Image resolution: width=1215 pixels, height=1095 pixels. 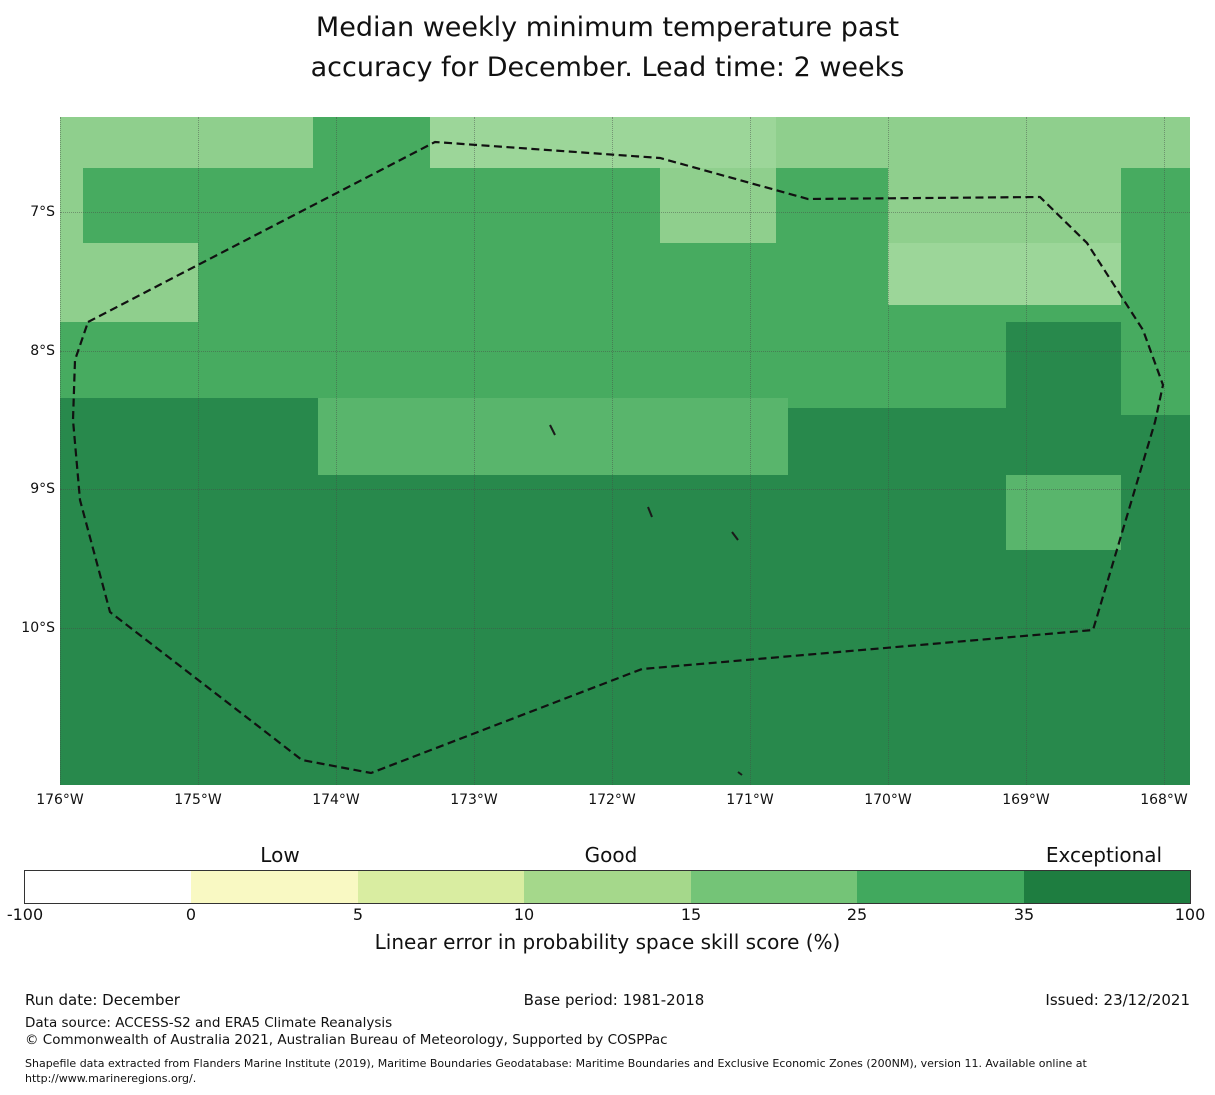 What do you see at coordinates (1164, 800) in the screenshot?
I see `x-tick-label: 168°W` at bounding box center [1164, 800].